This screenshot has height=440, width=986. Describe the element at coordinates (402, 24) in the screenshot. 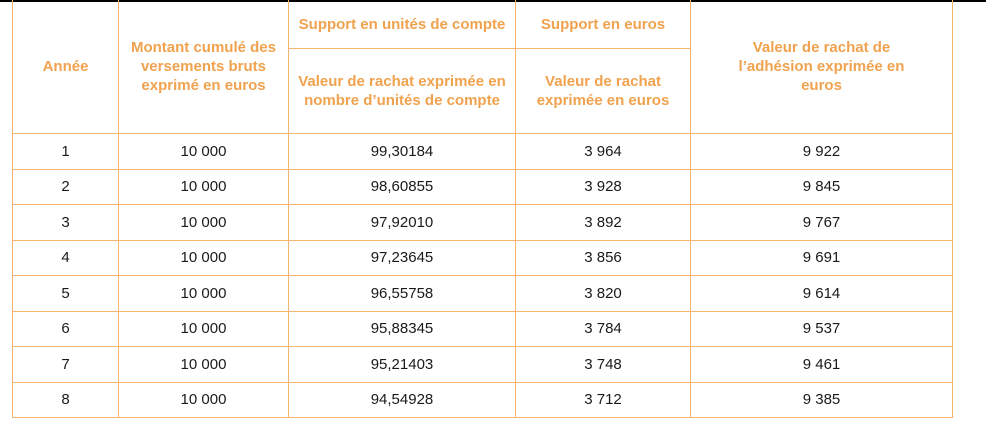

I see `header-uc-group: Support en unités de compte` at that location.